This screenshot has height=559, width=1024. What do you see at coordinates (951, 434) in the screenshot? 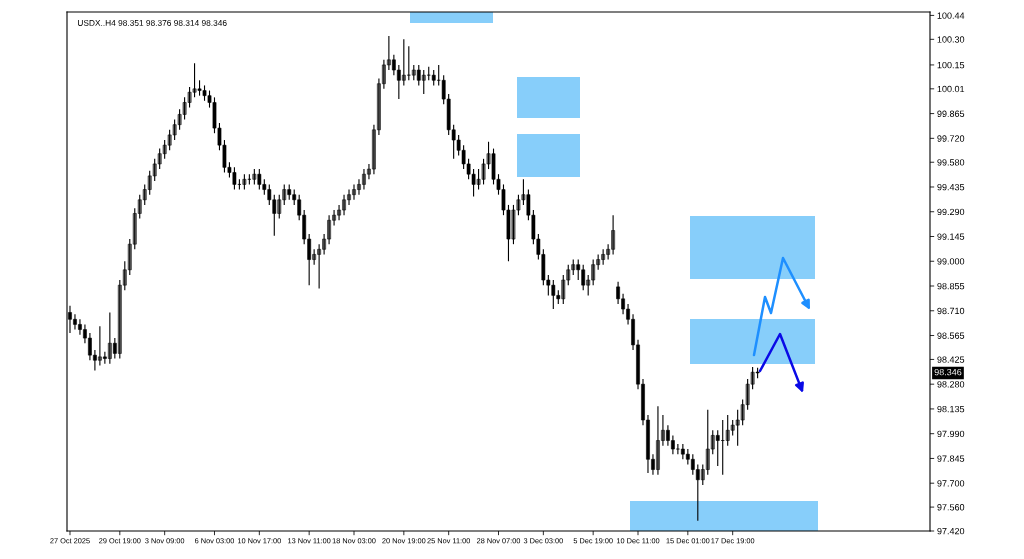
I see `y-tick-label: 97.990` at bounding box center [951, 434].